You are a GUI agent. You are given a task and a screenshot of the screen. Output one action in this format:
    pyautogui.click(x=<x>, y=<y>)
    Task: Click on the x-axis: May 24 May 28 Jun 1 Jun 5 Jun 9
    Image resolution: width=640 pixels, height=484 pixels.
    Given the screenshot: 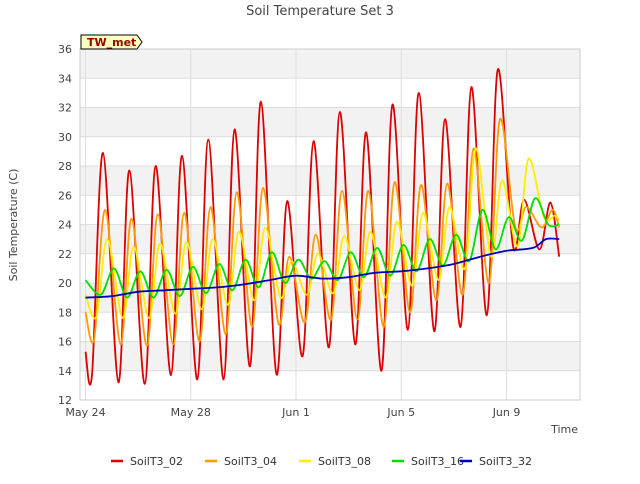 What is the action you would take?
    pyautogui.click(x=292, y=412)
    